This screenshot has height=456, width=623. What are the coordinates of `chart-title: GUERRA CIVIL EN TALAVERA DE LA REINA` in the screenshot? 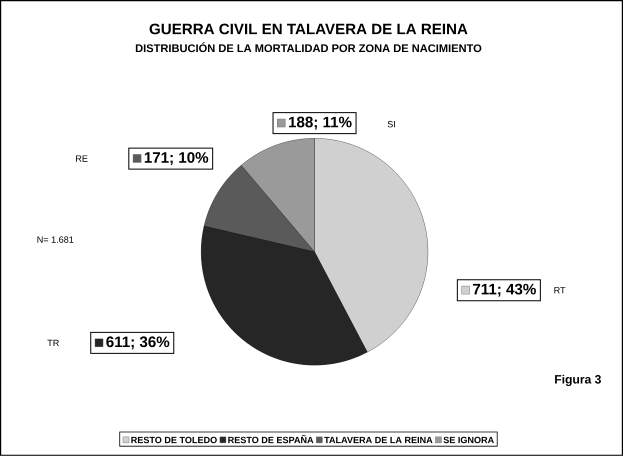 It's located at (309, 29).